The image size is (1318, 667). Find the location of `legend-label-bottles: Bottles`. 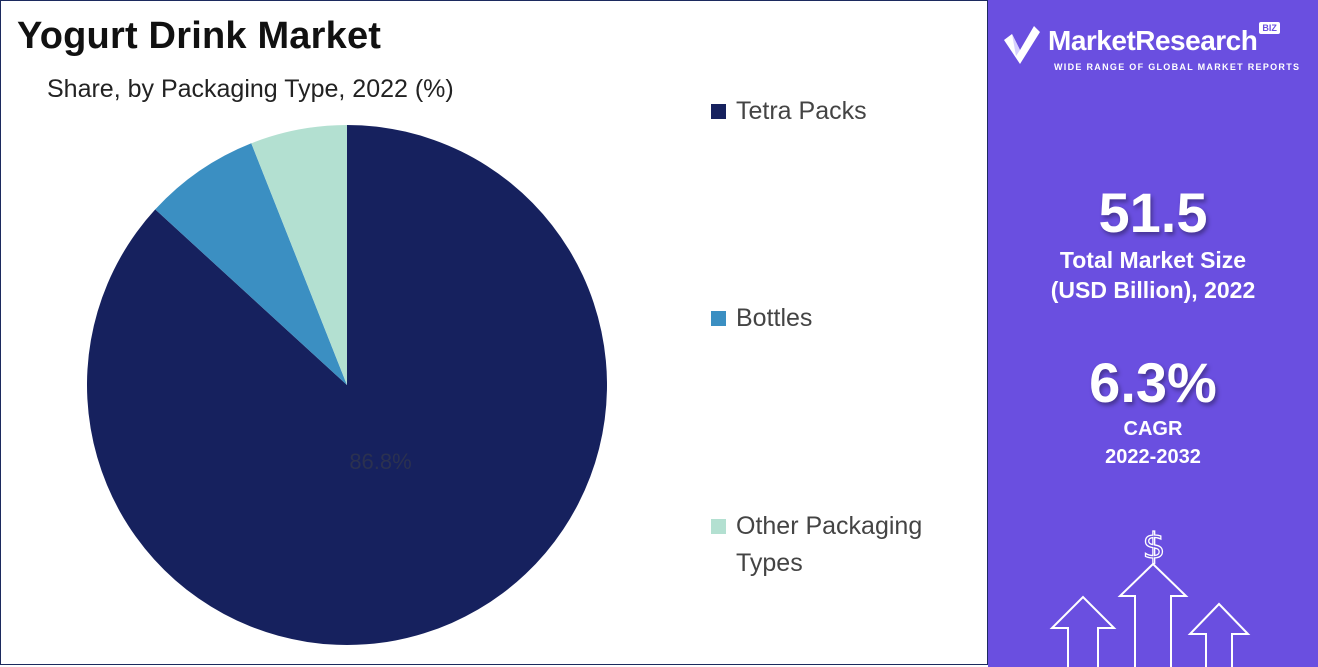

legend-label-bottles: Bottles is located at coordinates (774, 318).